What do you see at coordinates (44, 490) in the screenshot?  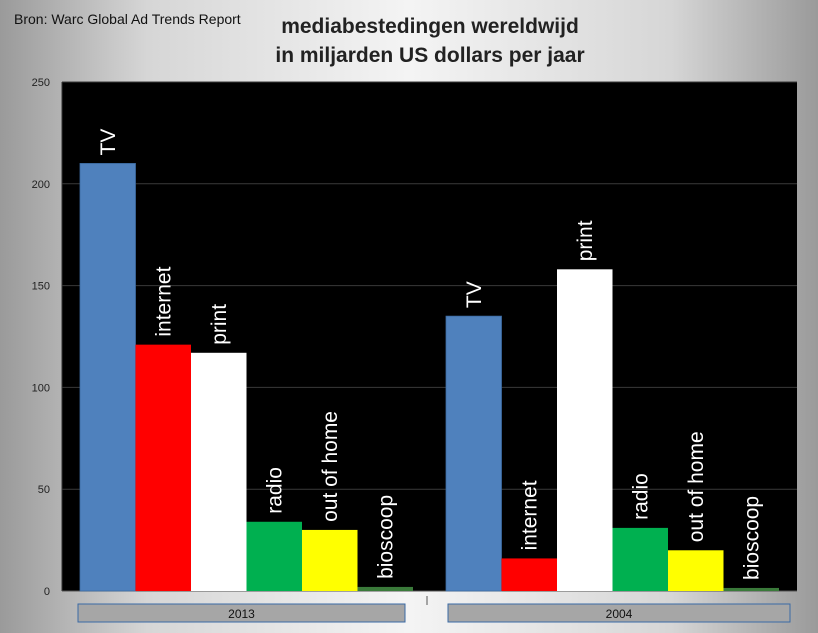 I see `y-tick-label: 50` at bounding box center [44, 490].